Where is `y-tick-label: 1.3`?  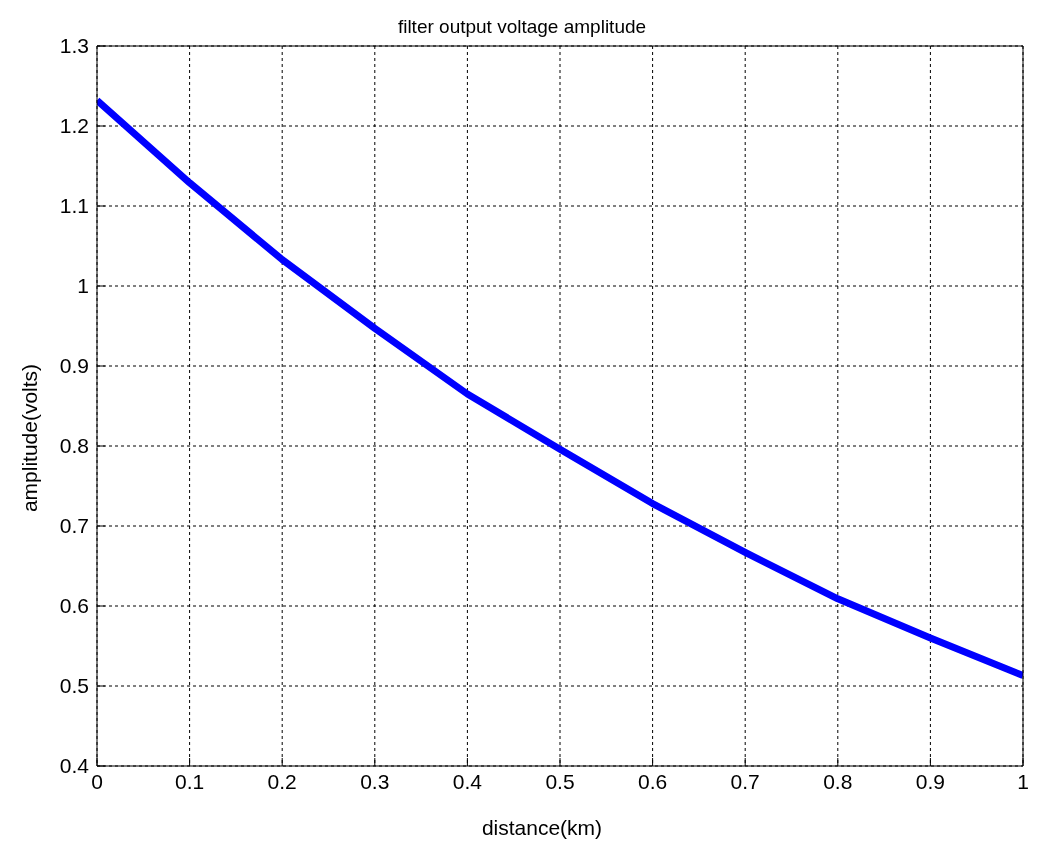
y-tick-label: 1.3 is located at coordinates (74, 46).